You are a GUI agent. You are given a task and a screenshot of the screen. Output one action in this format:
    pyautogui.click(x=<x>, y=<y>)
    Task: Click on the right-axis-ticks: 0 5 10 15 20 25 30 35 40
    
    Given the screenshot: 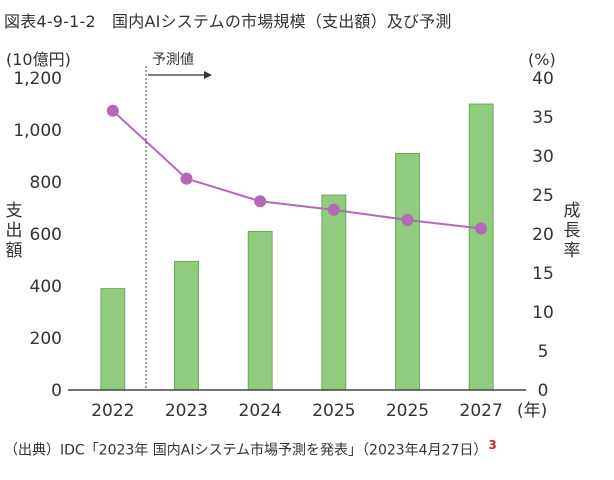 What is the action you would take?
    pyautogui.click(x=543, y=235)
    